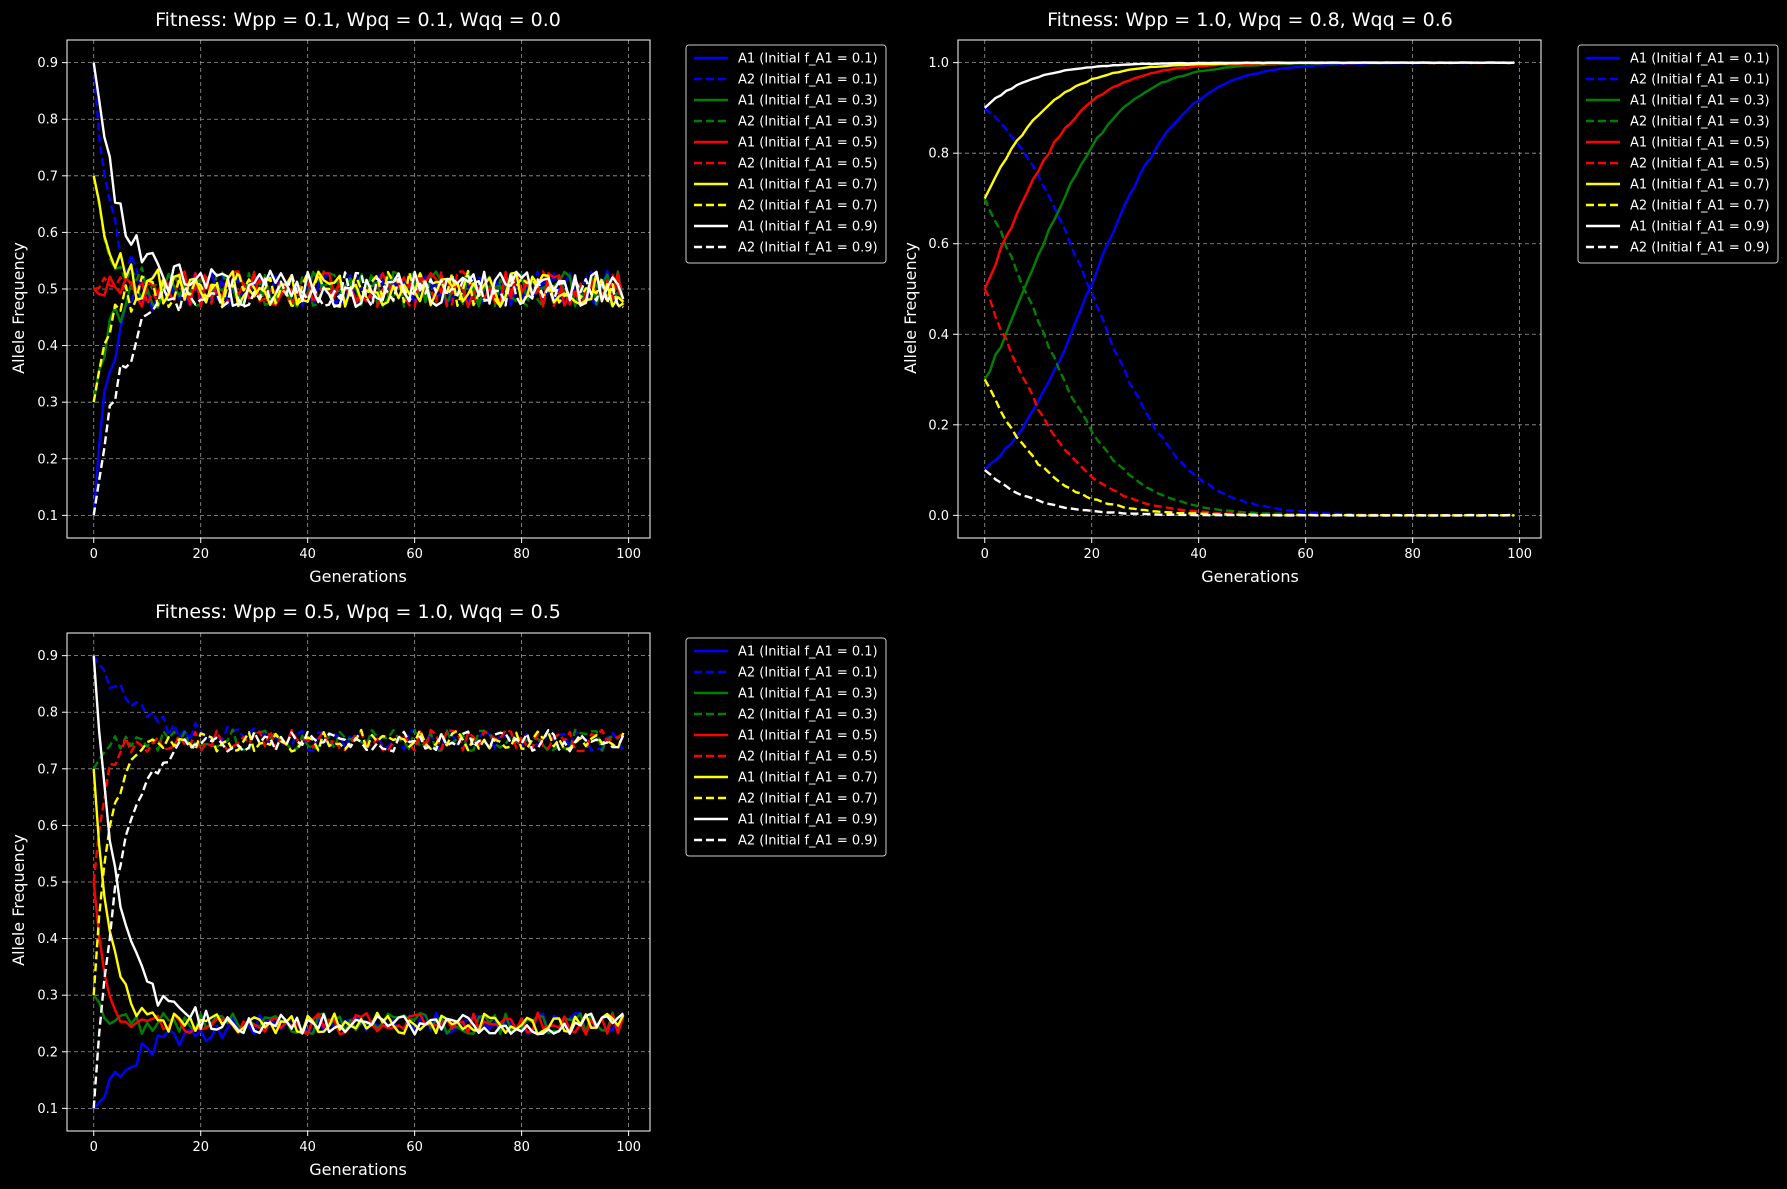  I want to click on y-tick-label: 1.0, so click(938, 63).